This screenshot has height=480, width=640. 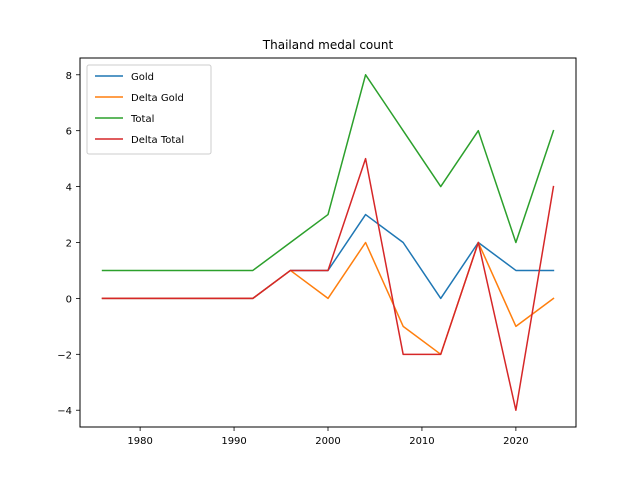 What do you see at coordinates (69, 132) in the screenshot?
I see `y-tick-label: 6` at bounding box center [69, 132].